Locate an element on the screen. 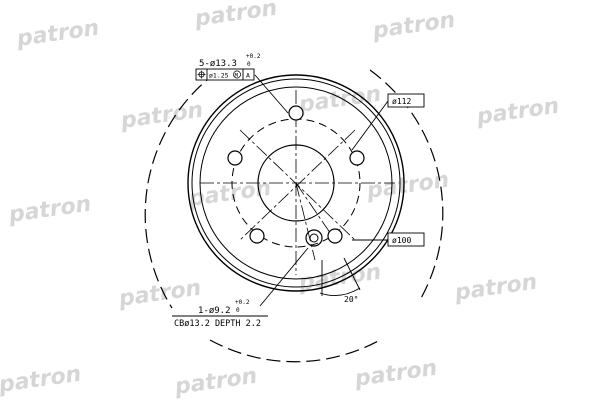 The height and width of the screenshot is (405, 600). leader-outer-dia is located at coordinates (370, 125).